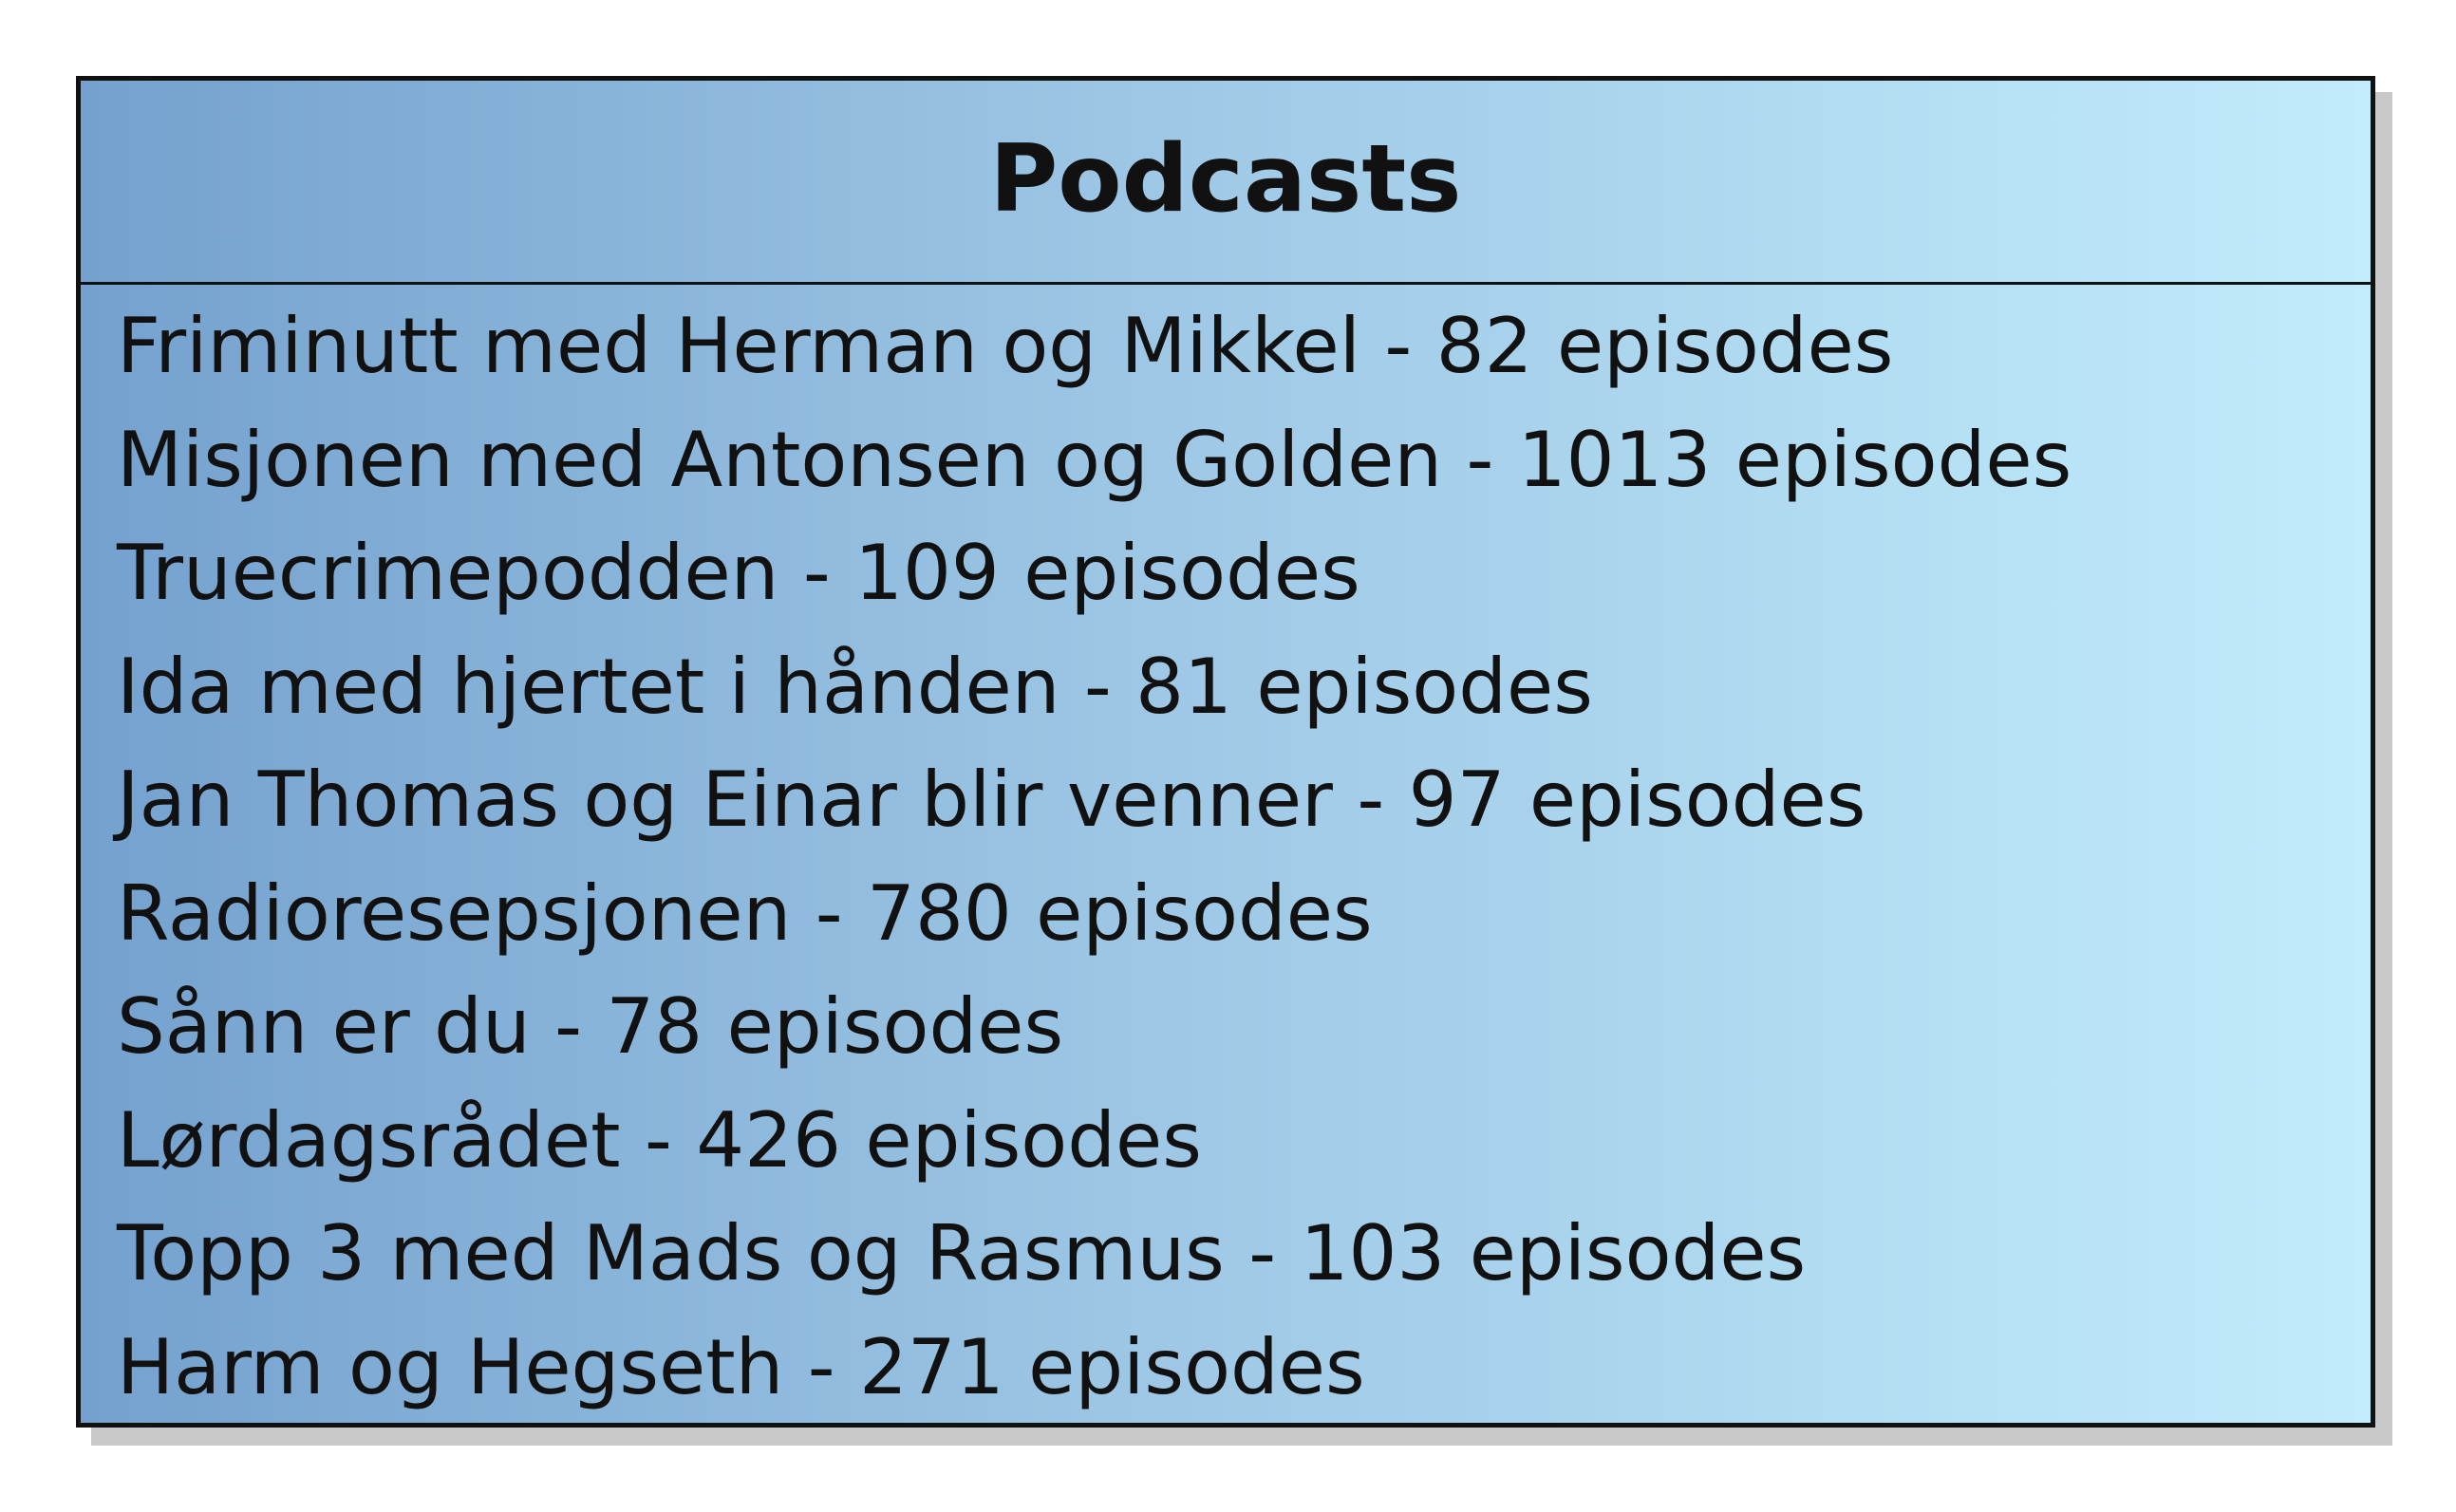  What do you see at coordinates (1225, 179) in the screenshot?
I see `class-box-title: Podcasts` at bounding box center [1225, 179].